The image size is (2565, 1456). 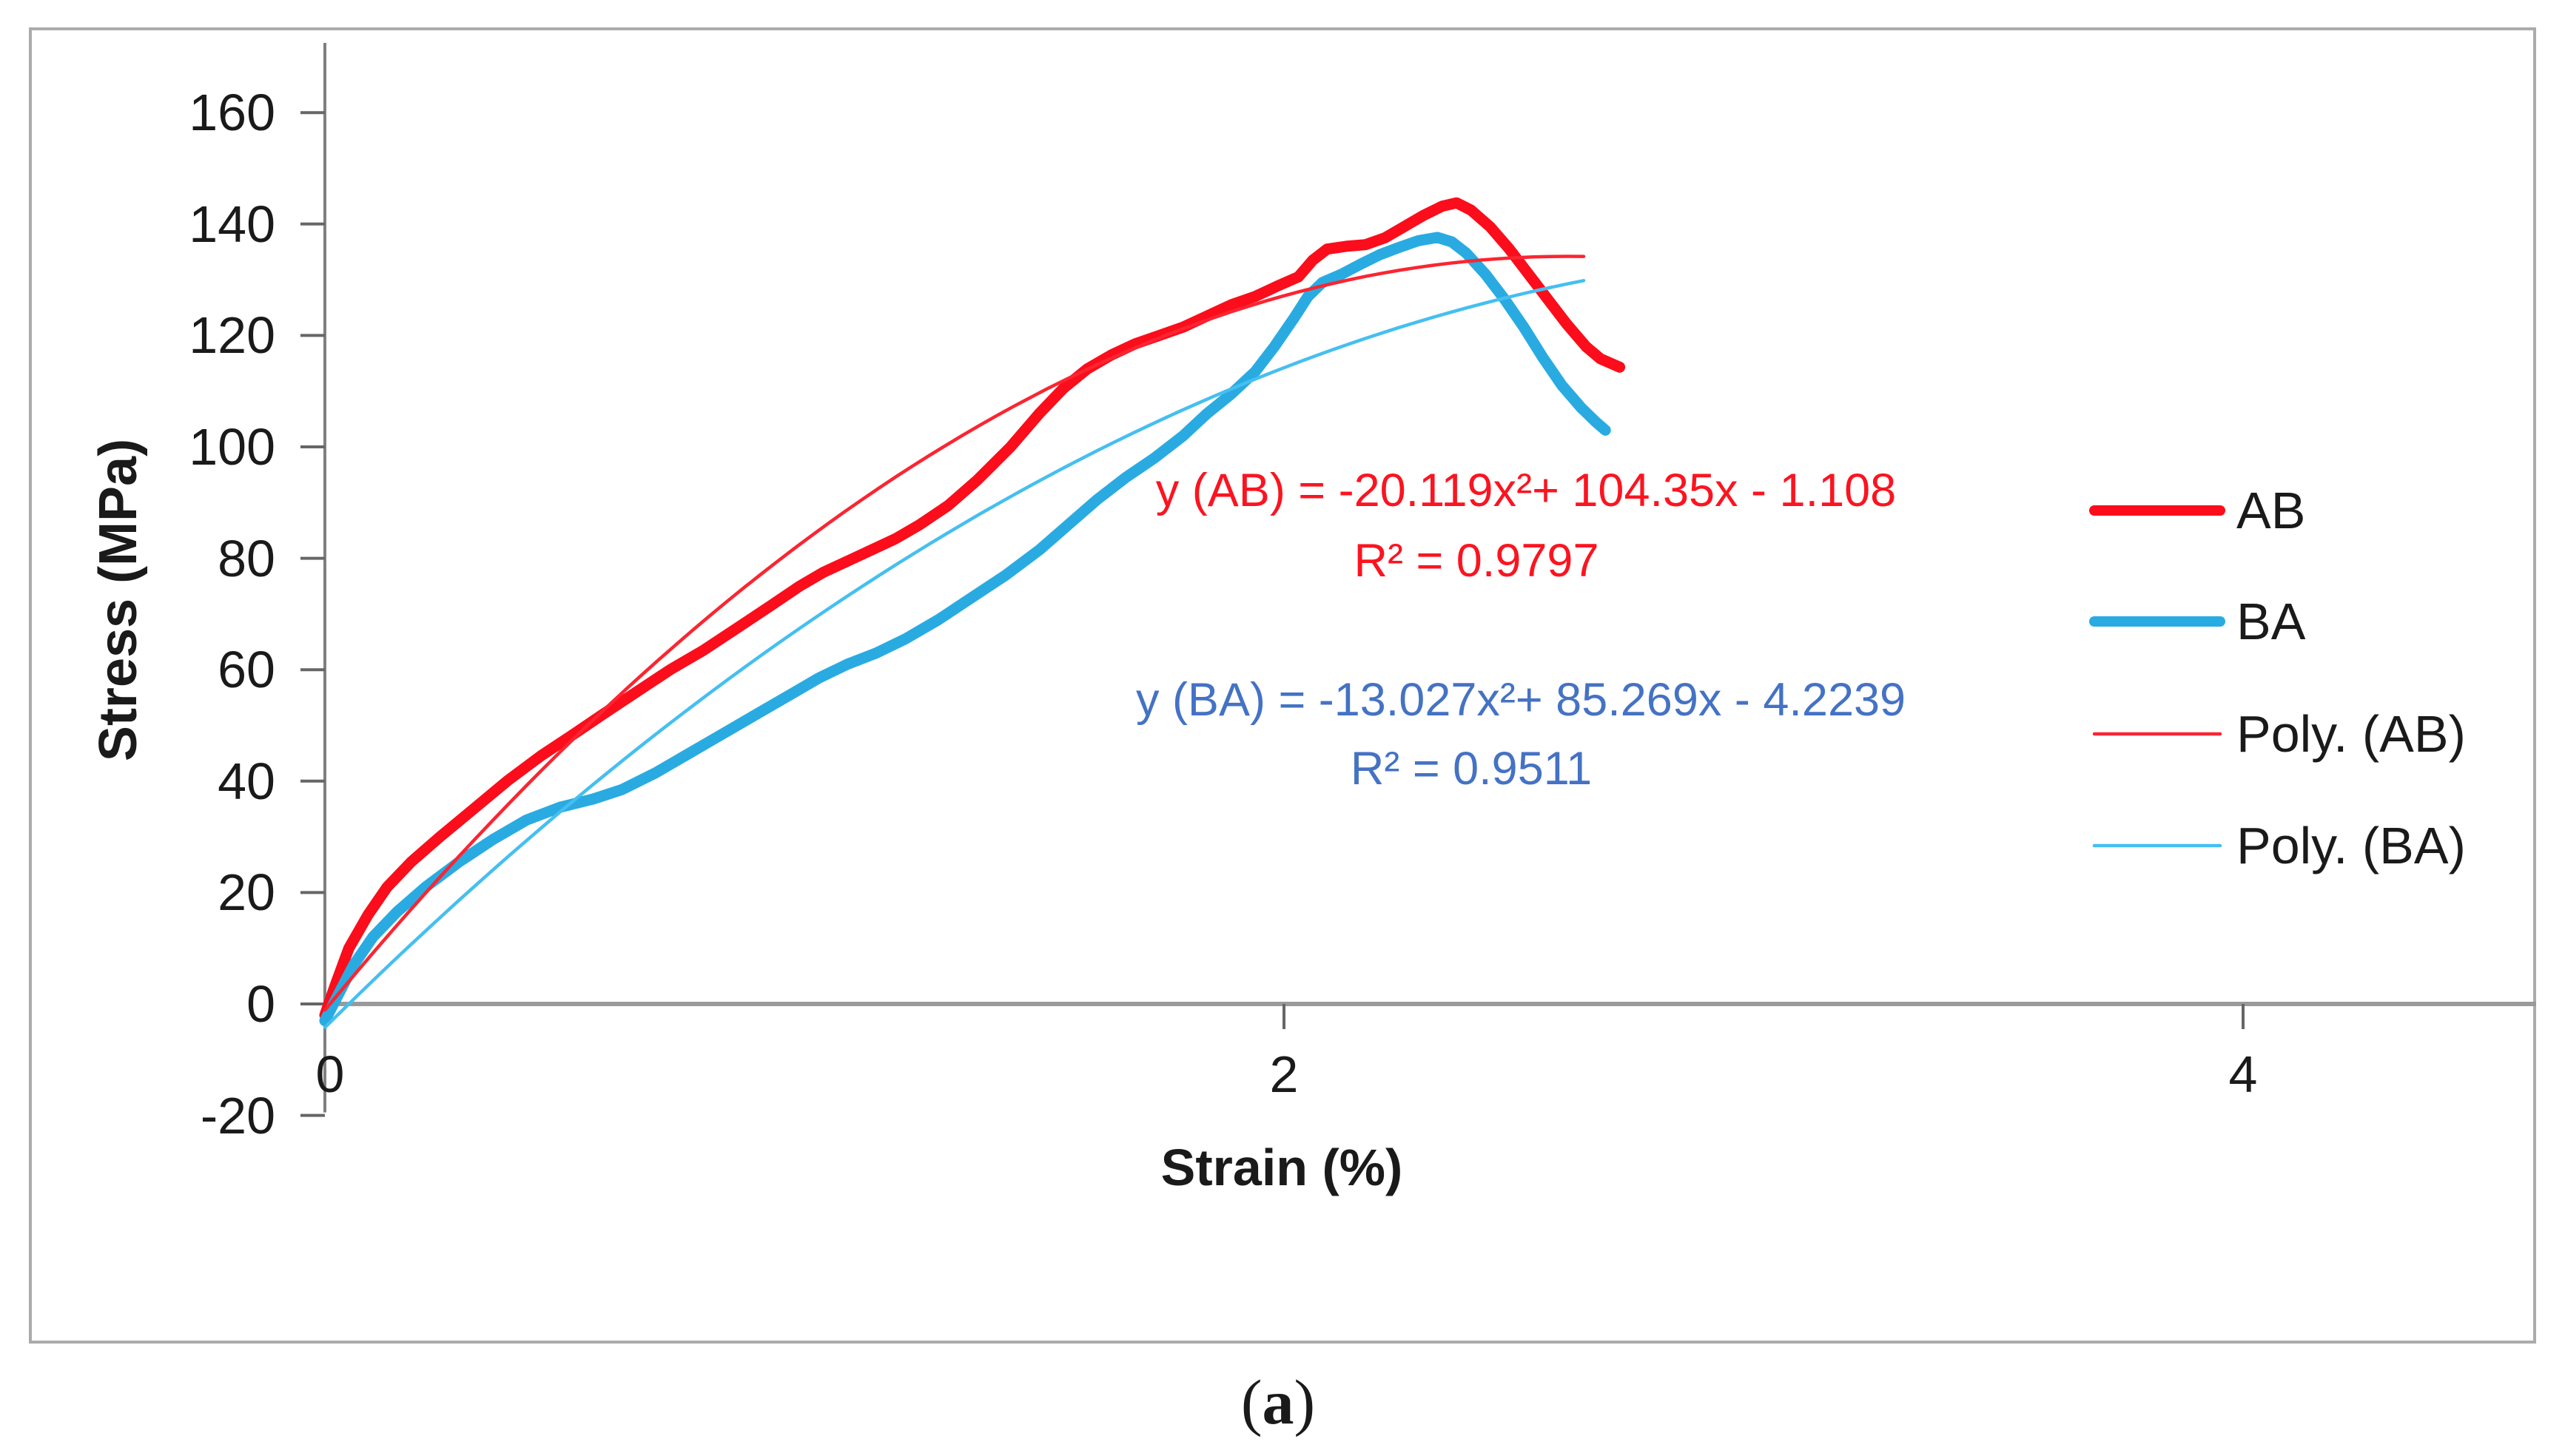 I want to click on caption-letter: a, so click(x=1278, y=1402).